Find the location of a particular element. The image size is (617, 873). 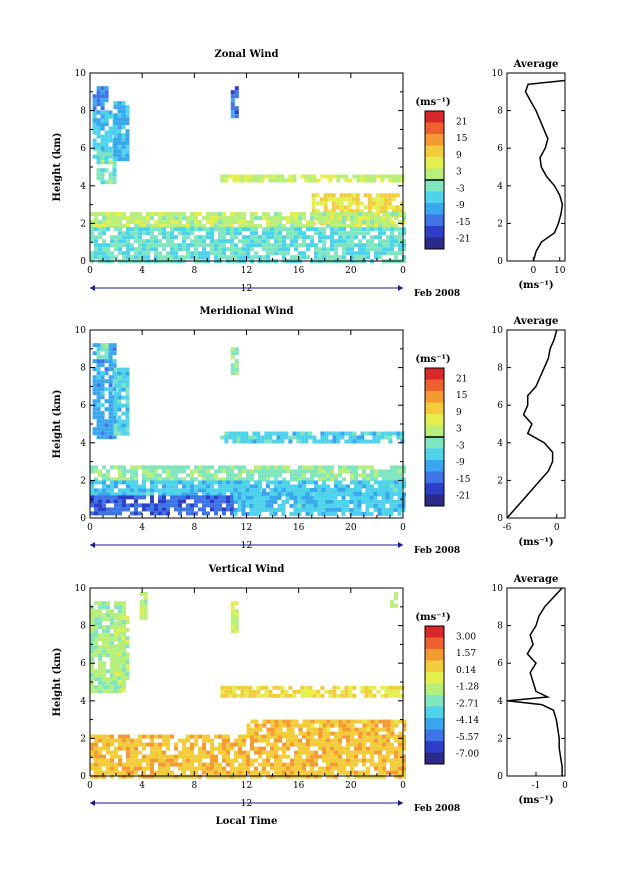

date-bar-arrow is located at coordinates (400, 545).